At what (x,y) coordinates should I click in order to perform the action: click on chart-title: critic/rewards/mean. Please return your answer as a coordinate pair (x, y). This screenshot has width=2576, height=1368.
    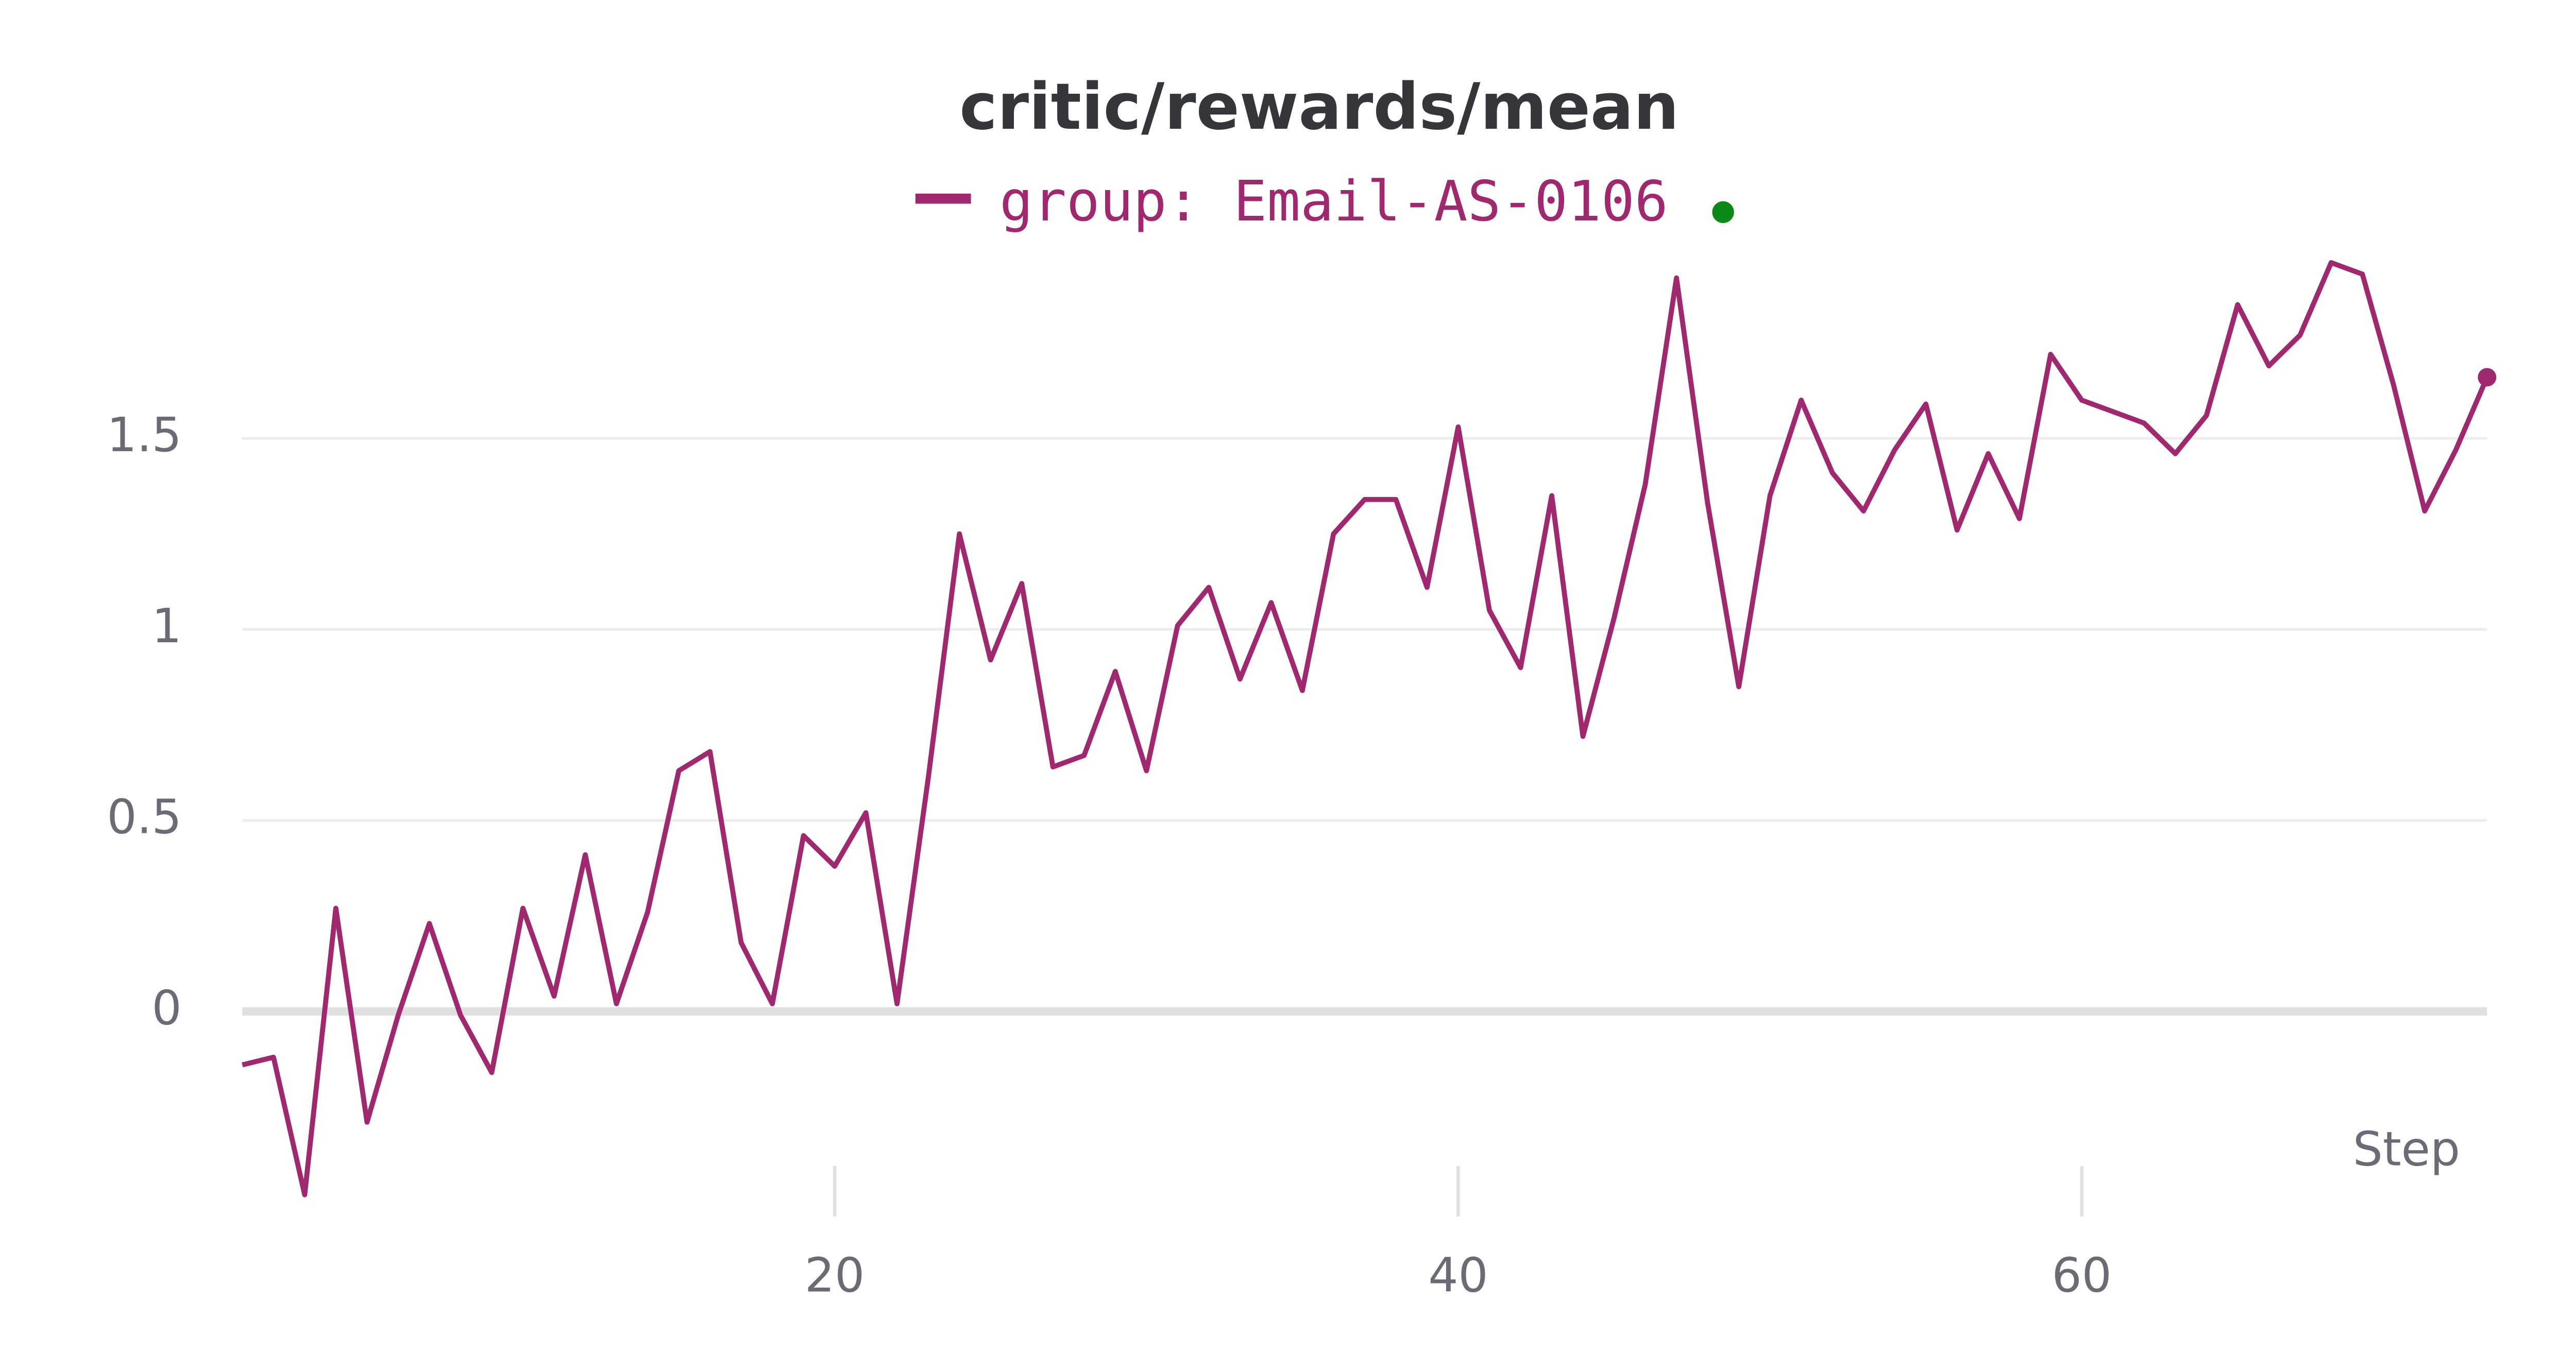
    Looking at the image, I should click on (1319, 107).